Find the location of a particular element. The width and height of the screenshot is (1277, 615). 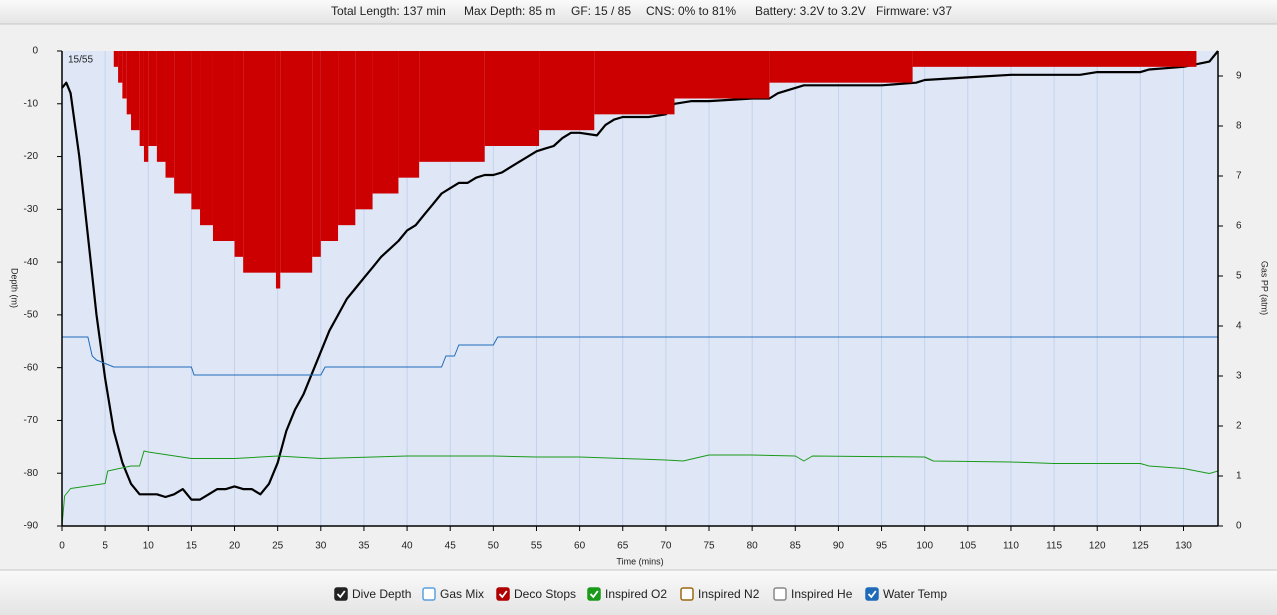

x-axis-label: Time (mins) is located at coordinates (639, 561).